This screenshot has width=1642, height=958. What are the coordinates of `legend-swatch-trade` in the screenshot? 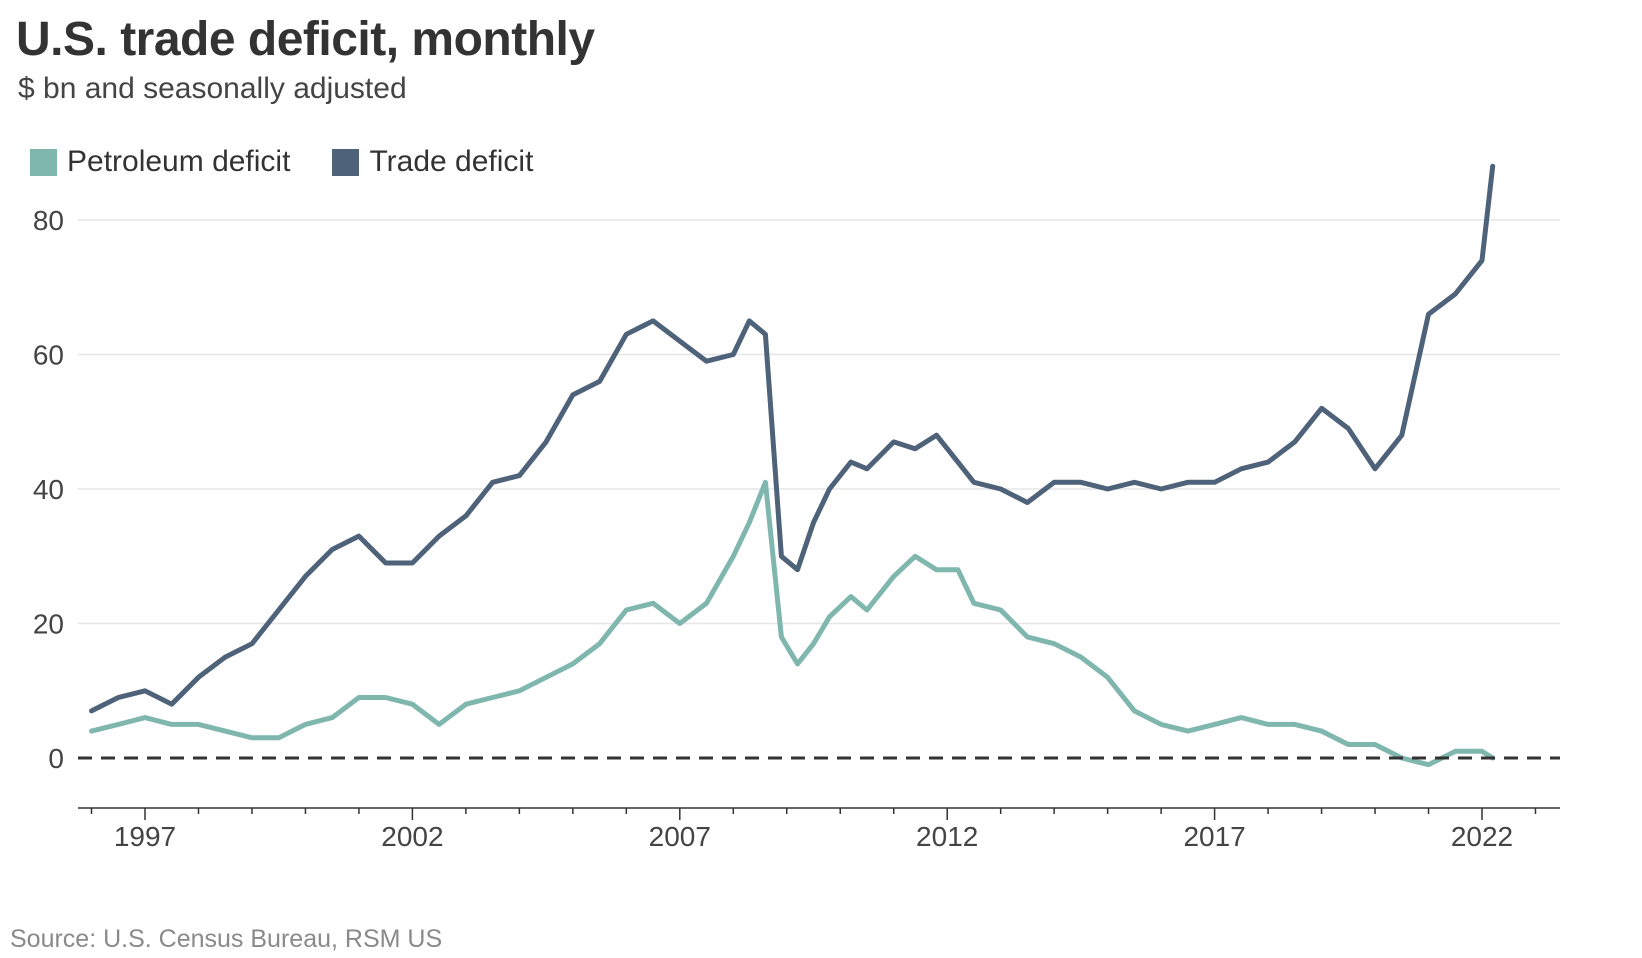 It's located at (346, 162).